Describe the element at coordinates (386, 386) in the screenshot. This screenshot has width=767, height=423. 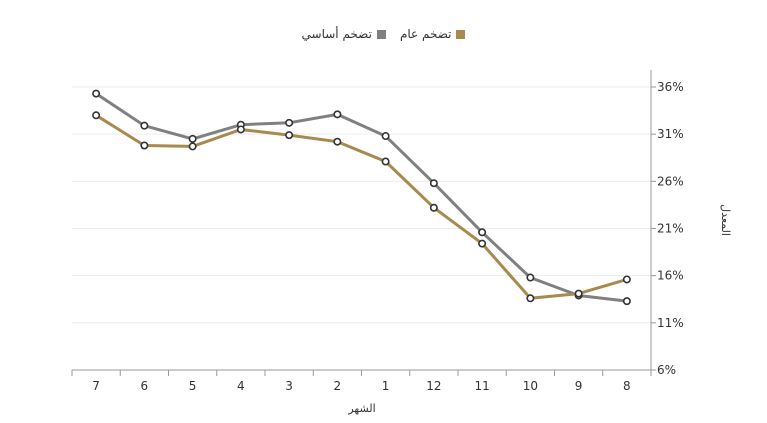
I see `x-tick-label: 1` at that location.